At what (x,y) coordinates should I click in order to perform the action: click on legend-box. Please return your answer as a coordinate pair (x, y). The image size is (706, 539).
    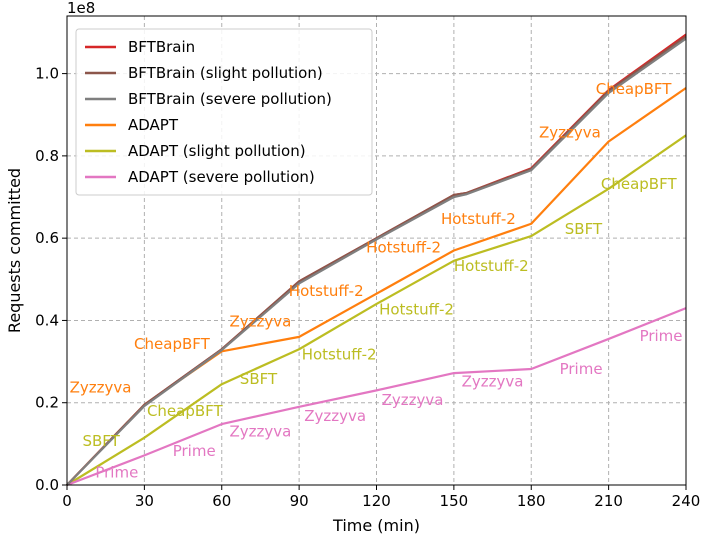
    Looking at the image, I should click on (224, 112).